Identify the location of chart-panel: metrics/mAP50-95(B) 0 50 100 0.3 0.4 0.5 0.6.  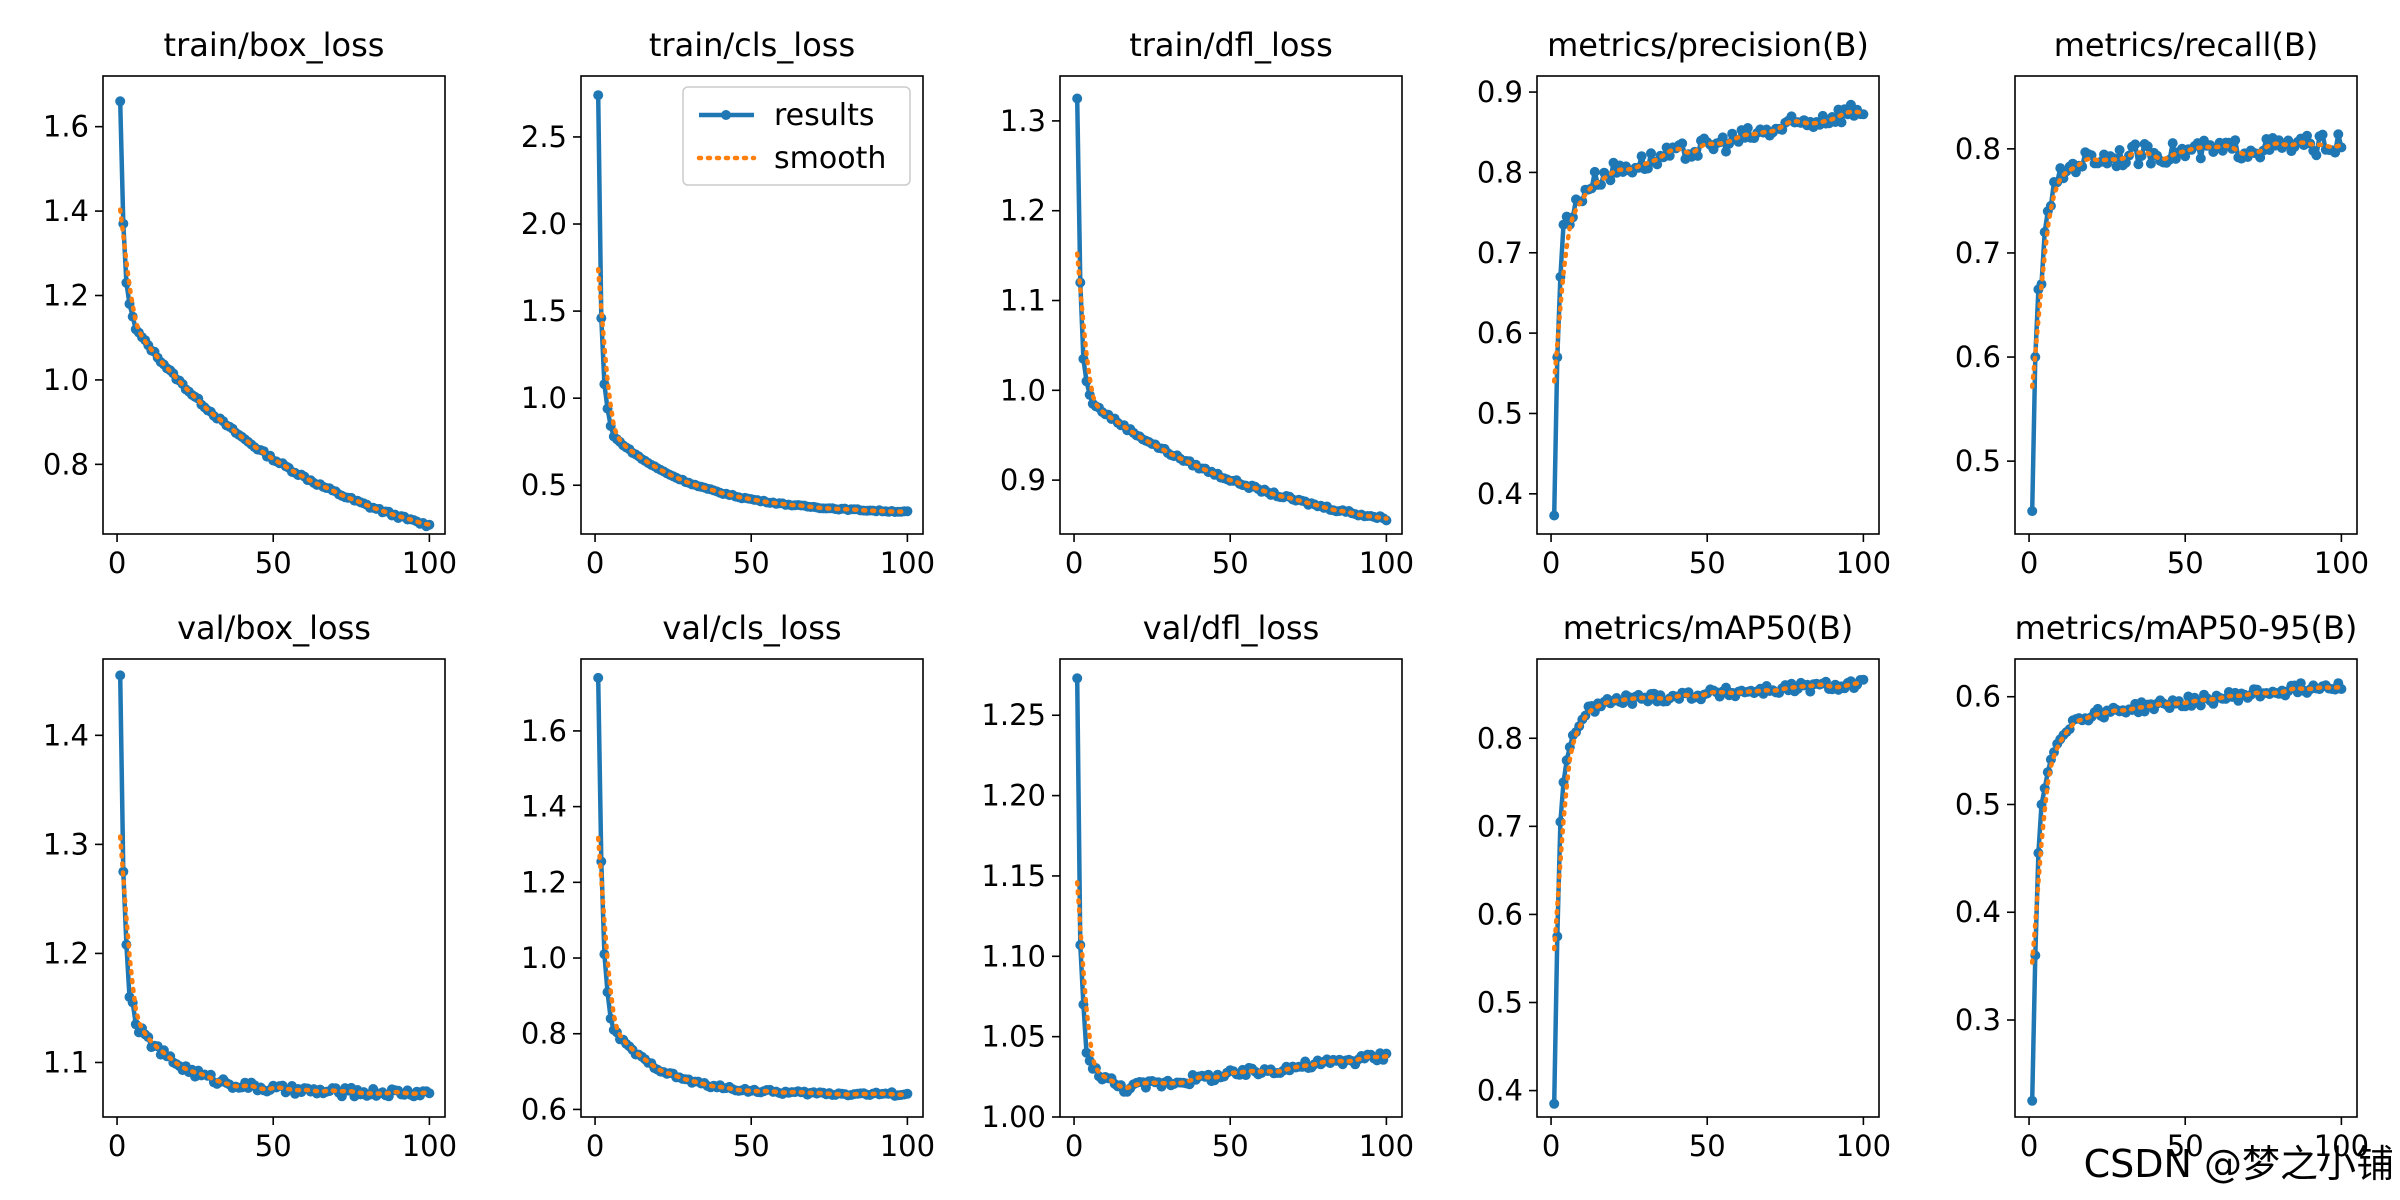
(2162, 886).